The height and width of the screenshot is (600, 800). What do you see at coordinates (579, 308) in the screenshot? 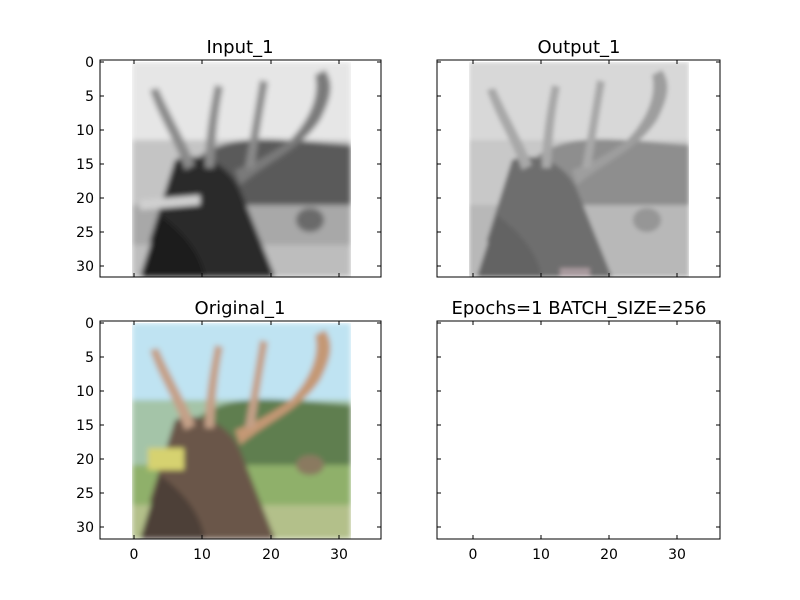
I see `subplot-title: Epochs=1 BATCH_SIZE=256` at bounding box center [579, 308].